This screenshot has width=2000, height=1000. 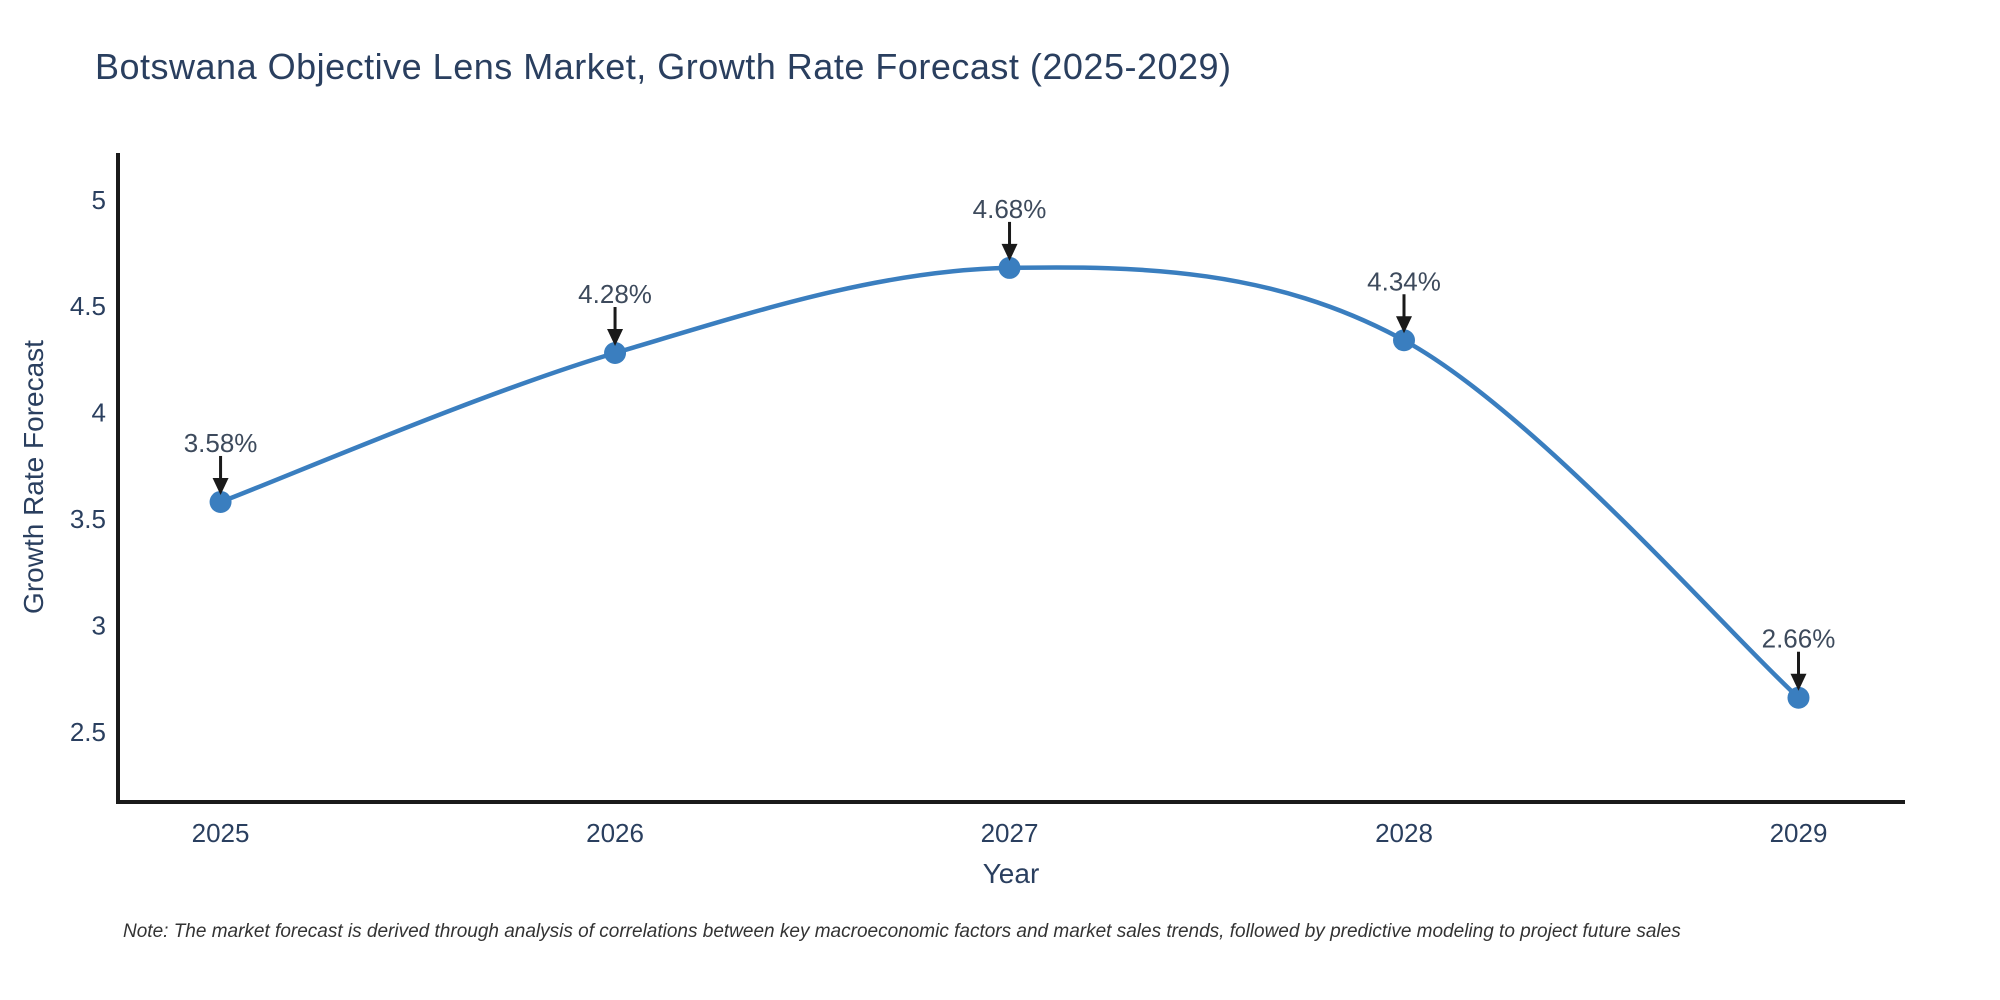 I want to click on data-point-label: 4.34%, so click(x=1404, y=281).